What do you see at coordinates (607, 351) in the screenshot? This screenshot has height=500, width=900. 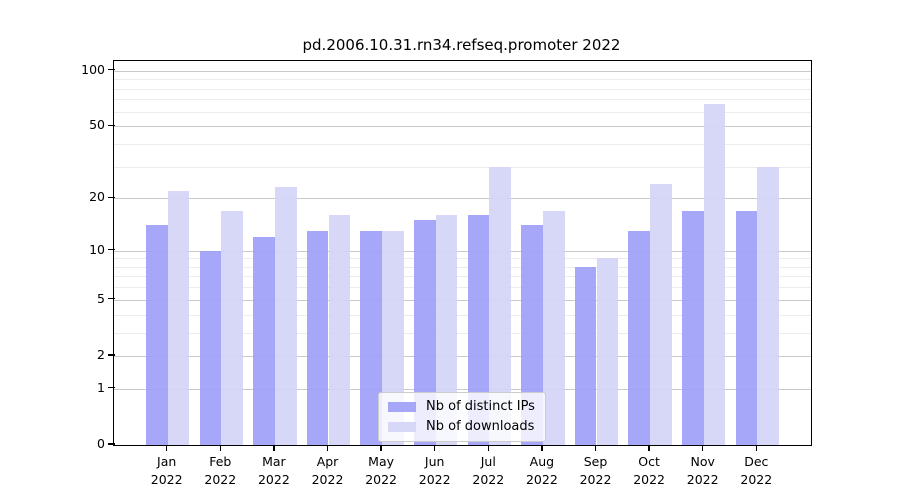 I see `bar-nb-of-downloads-sep` at bounding box center [607, 351].